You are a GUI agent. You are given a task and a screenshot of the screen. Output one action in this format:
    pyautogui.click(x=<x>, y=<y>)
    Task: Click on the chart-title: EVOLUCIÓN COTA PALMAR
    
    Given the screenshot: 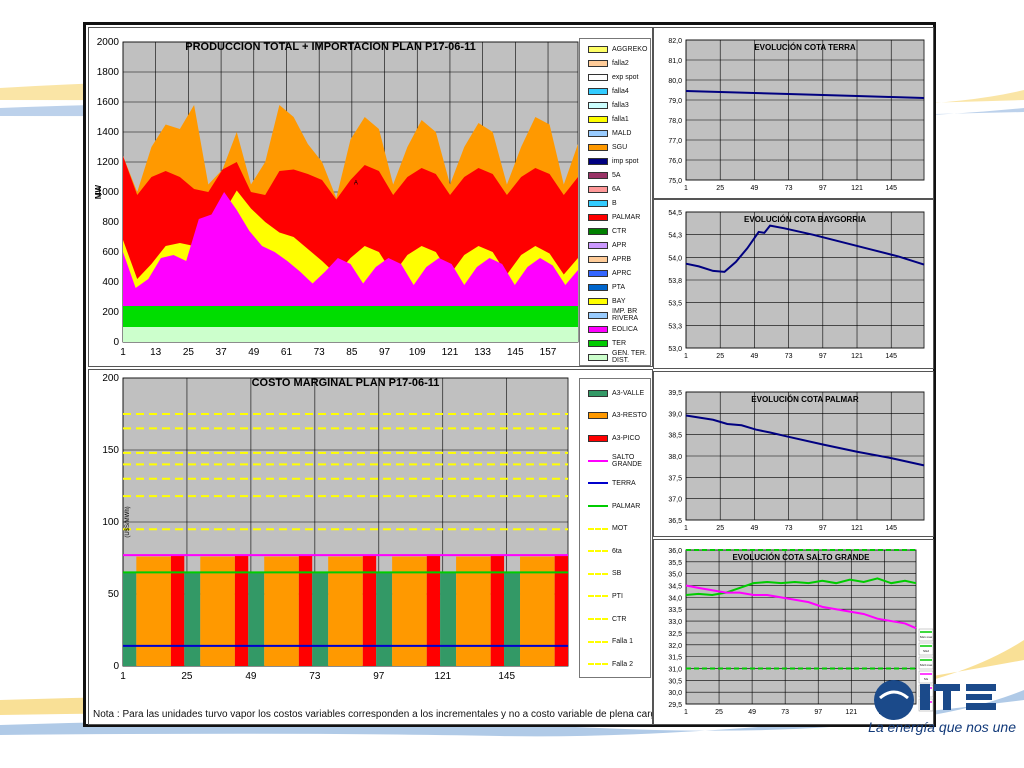 What is the action you would take?
    pyautogui.click(x=805, y=399)
    